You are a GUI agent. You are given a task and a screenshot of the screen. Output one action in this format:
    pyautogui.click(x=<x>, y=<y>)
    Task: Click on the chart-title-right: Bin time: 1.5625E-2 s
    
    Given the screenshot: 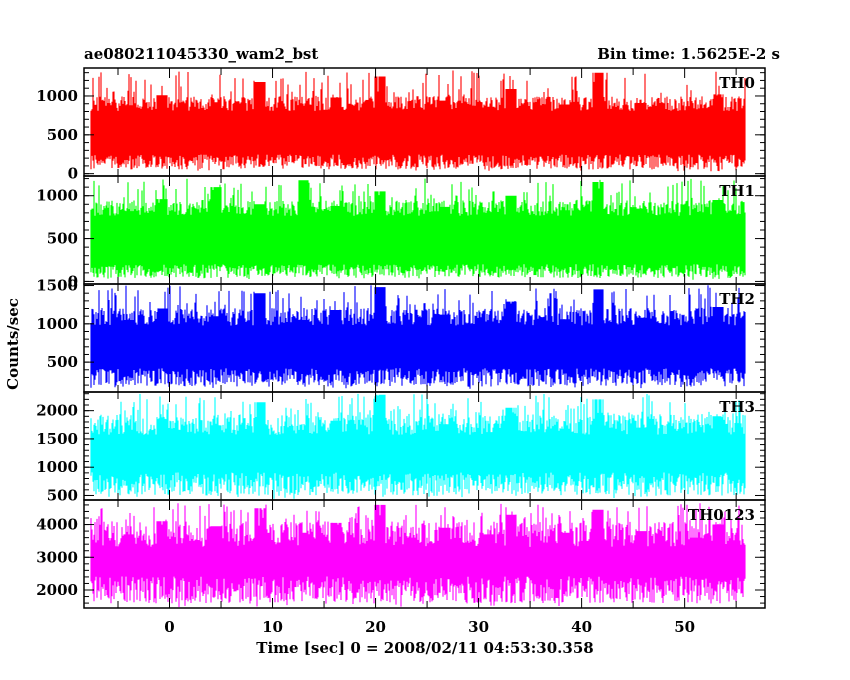 What is the action you would take?
    pyautogui.click(x=688, y=54)
    